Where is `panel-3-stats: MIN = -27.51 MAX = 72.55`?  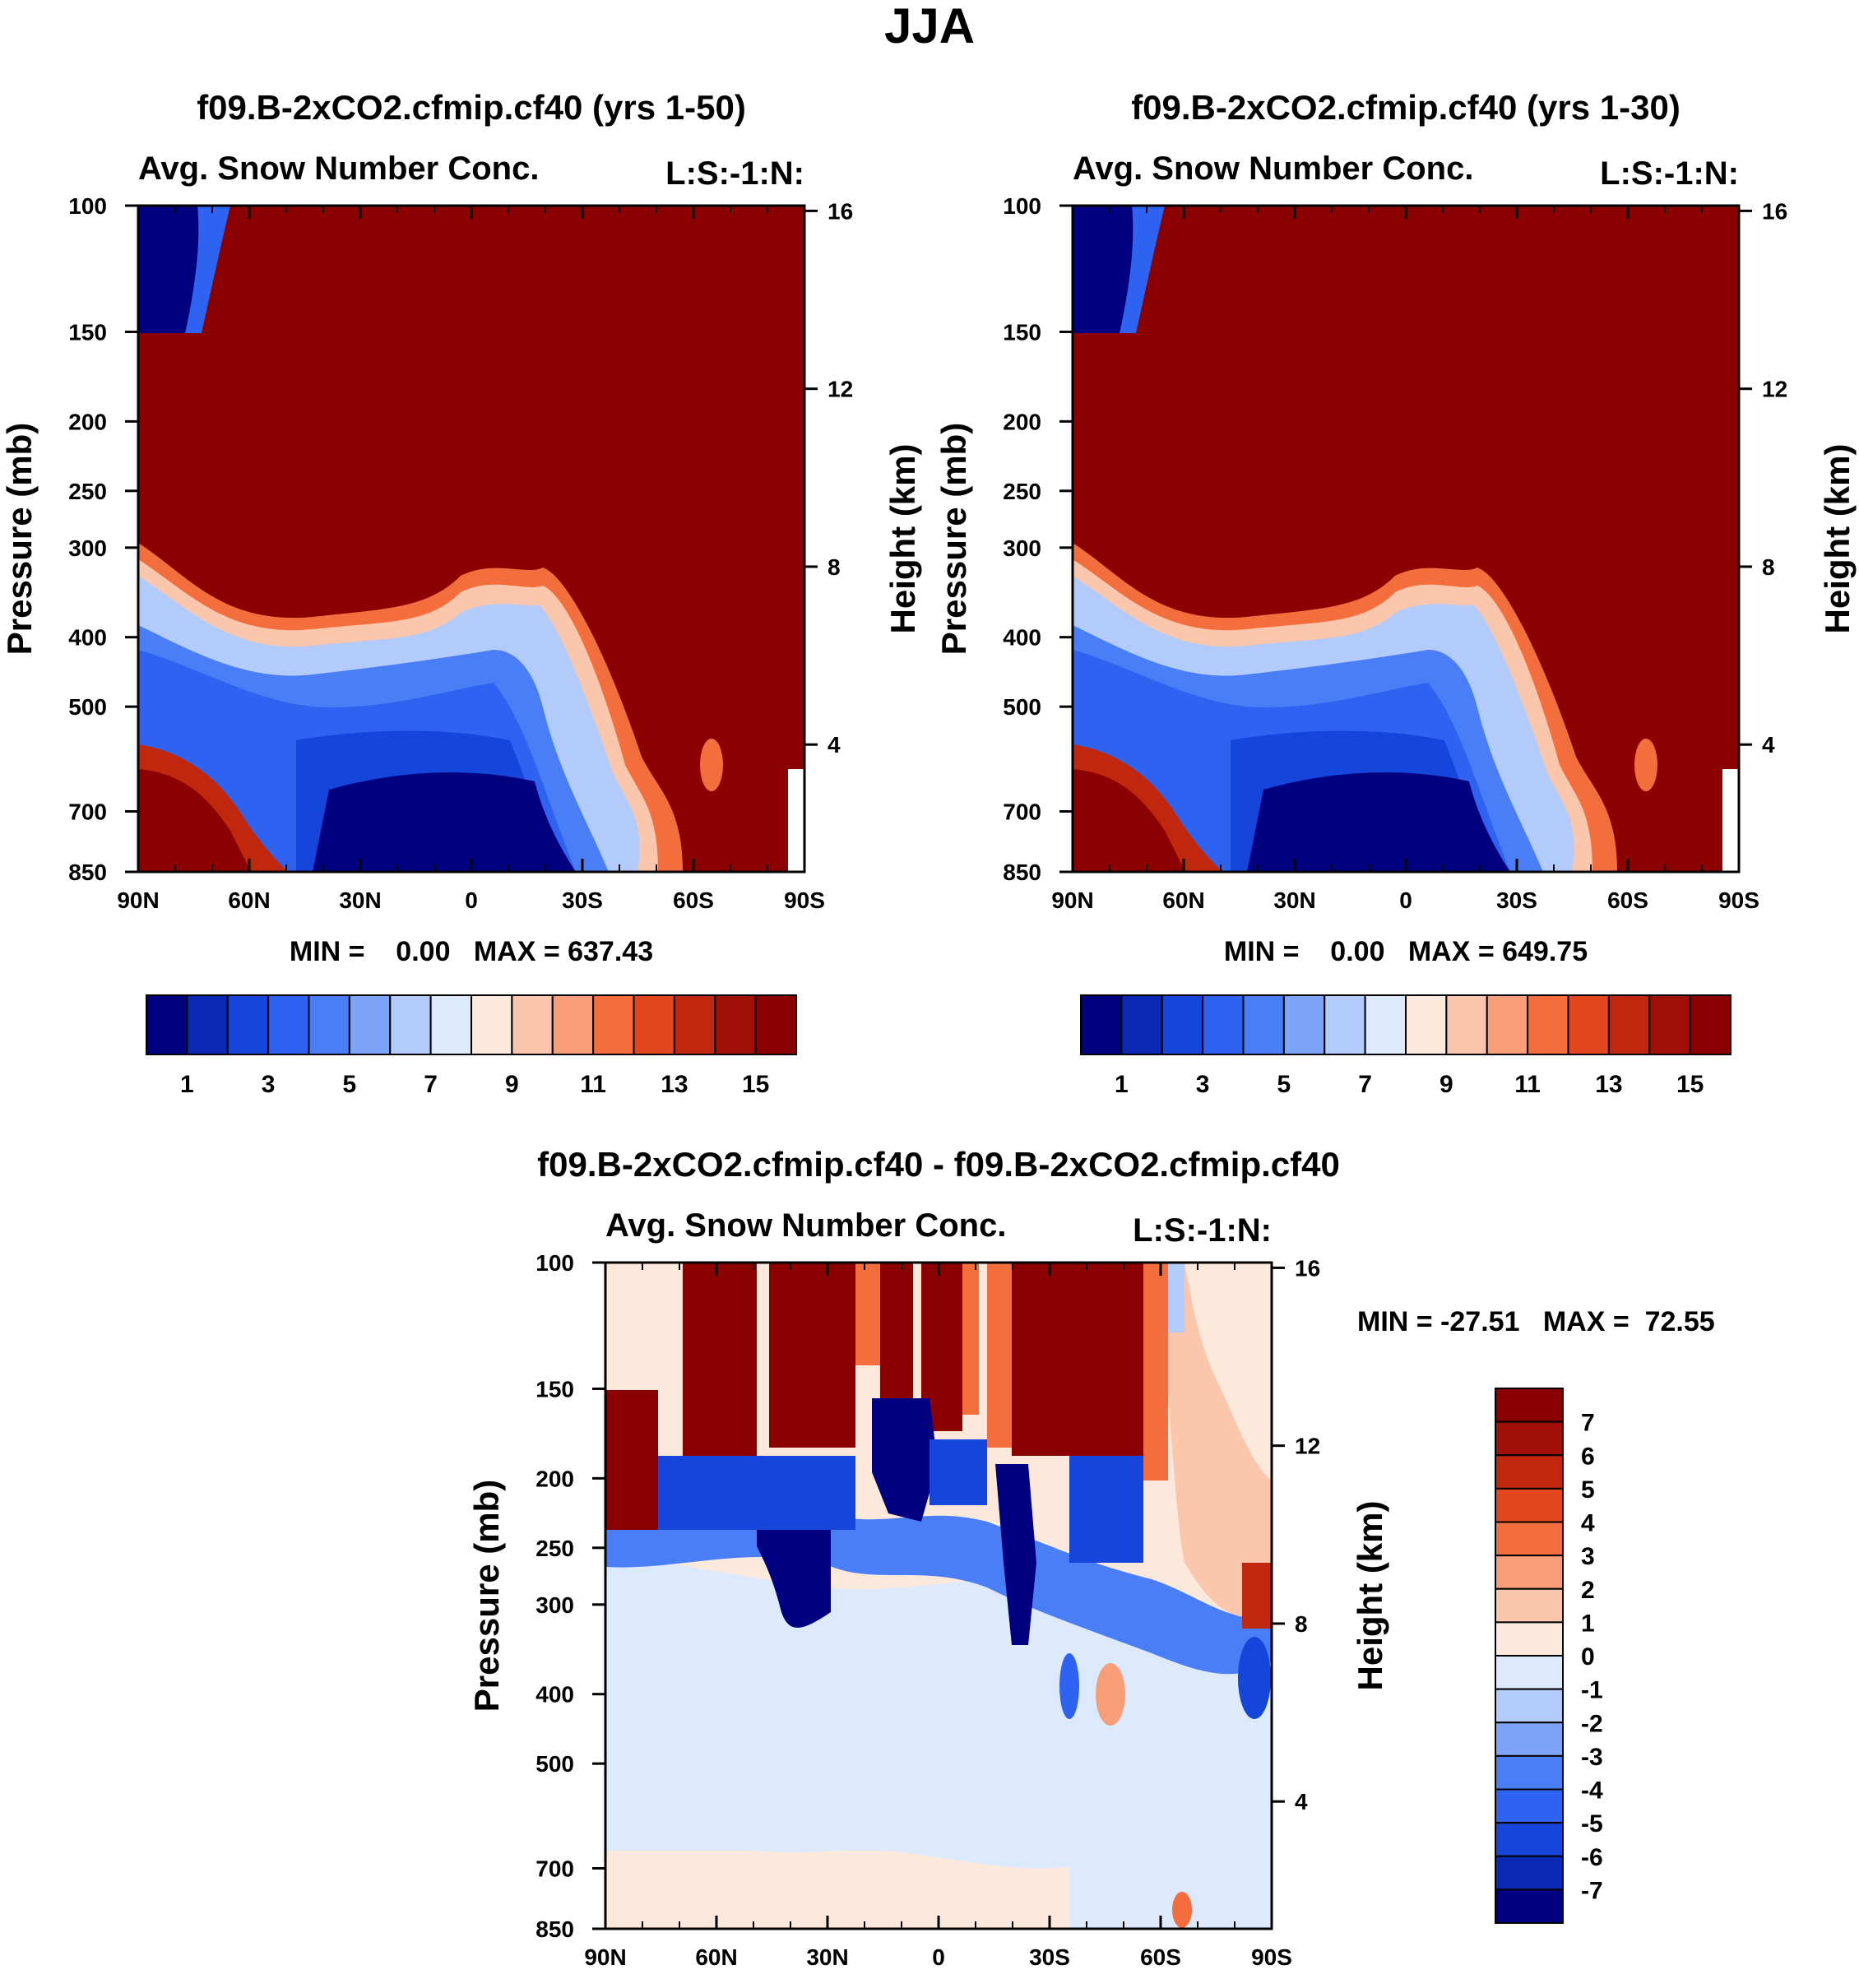
panel-3-stats: MIN = -27.51 MAX = 72.55 is located at coordinates (1536, 1322).